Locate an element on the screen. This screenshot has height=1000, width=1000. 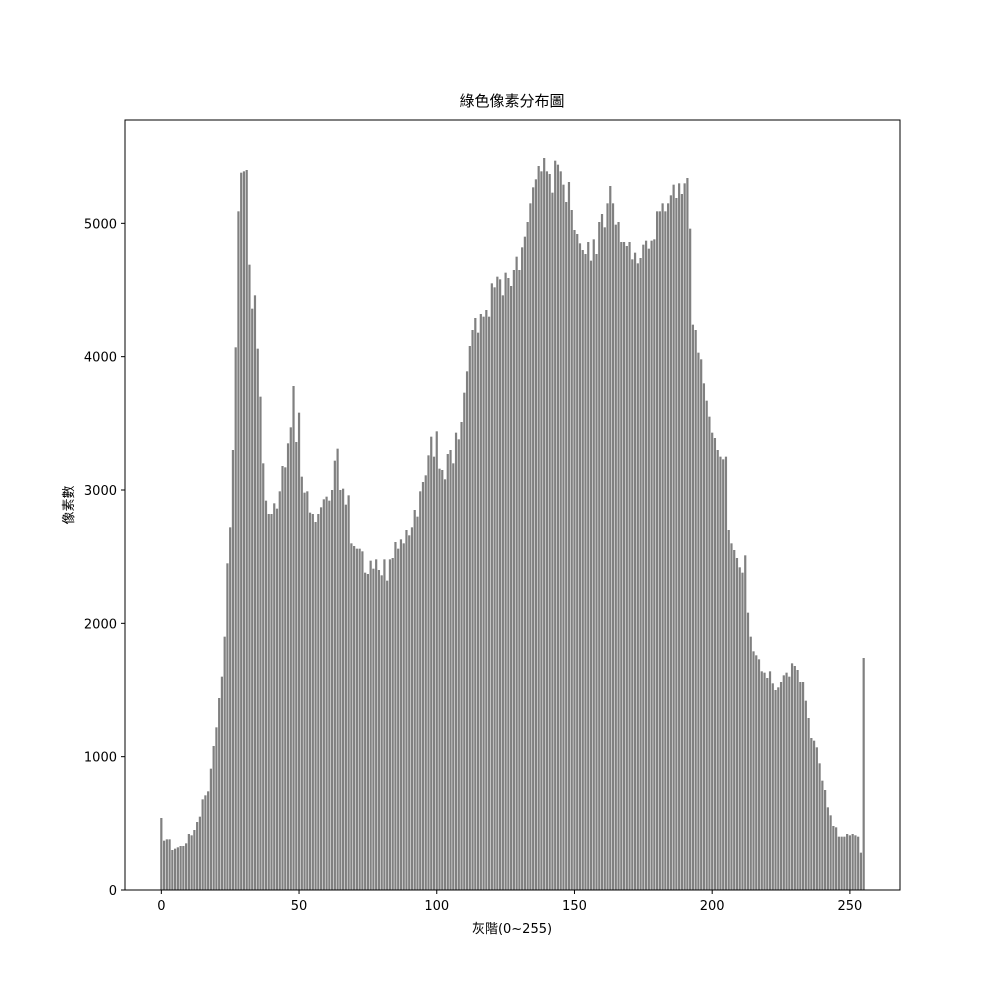
y-tick-label: 1000 is located at coordinates (100, 758).